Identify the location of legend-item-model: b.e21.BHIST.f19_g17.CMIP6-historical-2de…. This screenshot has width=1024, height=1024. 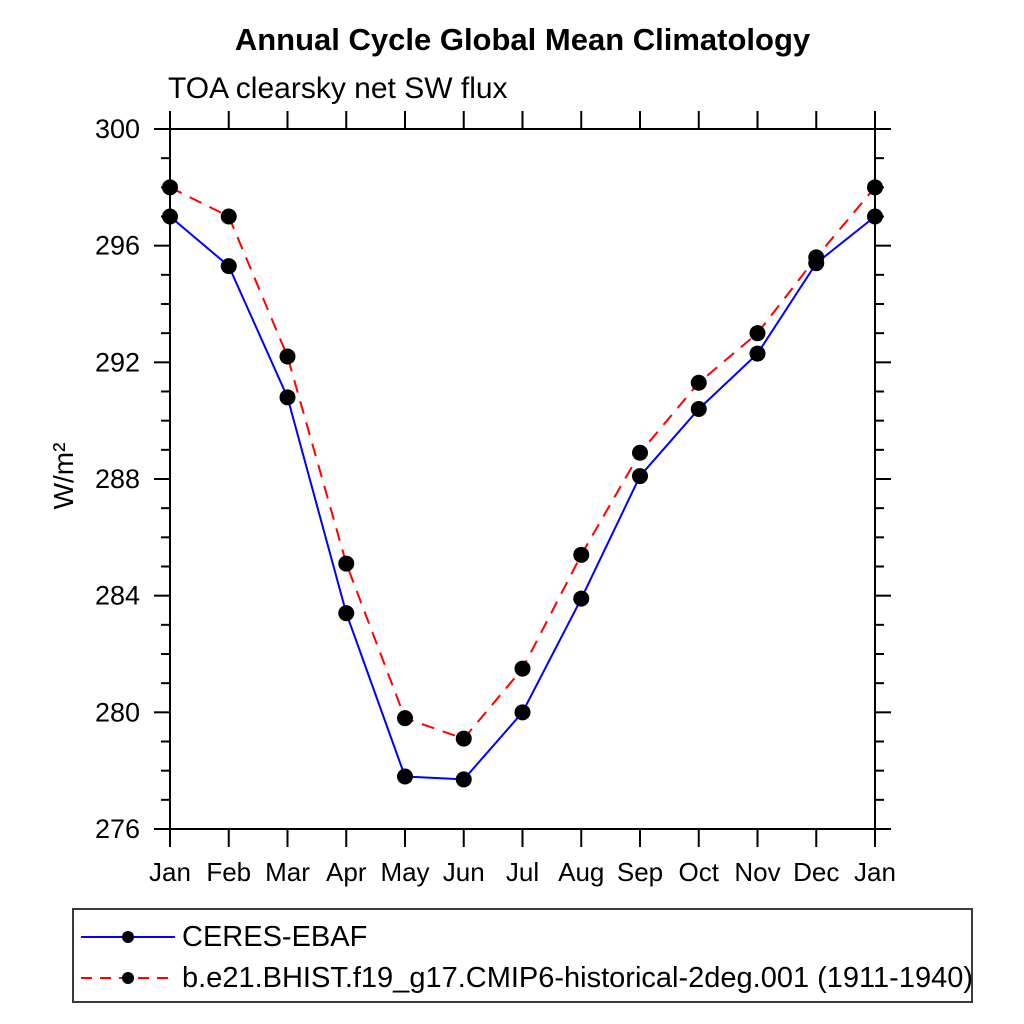
(525, 978).